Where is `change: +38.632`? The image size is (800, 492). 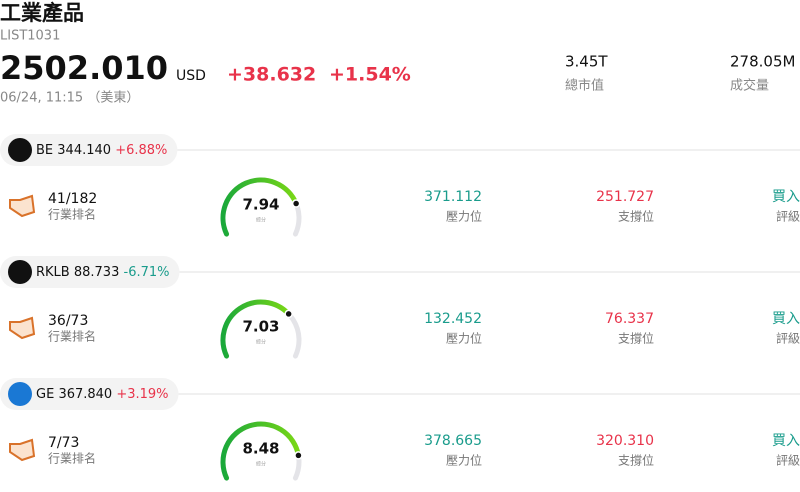 change: +38.632 is located at coordinates (271, 75).